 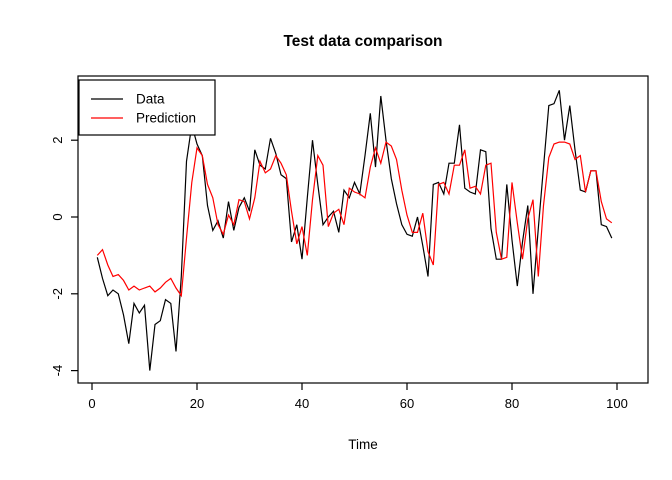 I want to click on legend-label-prediction: Prediction, so click(x=166, y=118).